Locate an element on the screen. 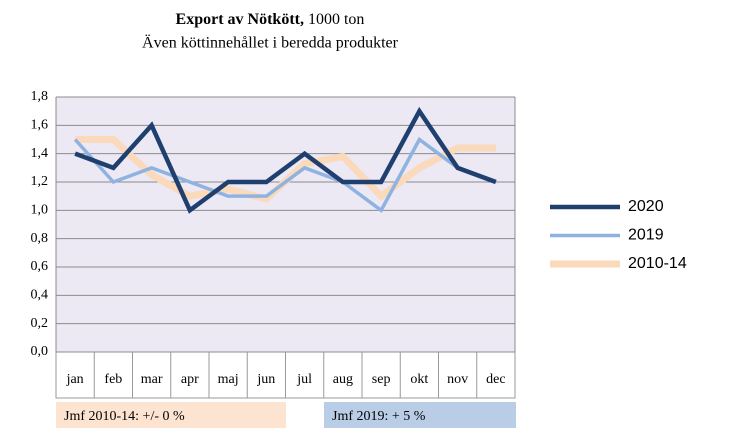  x-tick-label: feb is located at coordinates (113, 379).